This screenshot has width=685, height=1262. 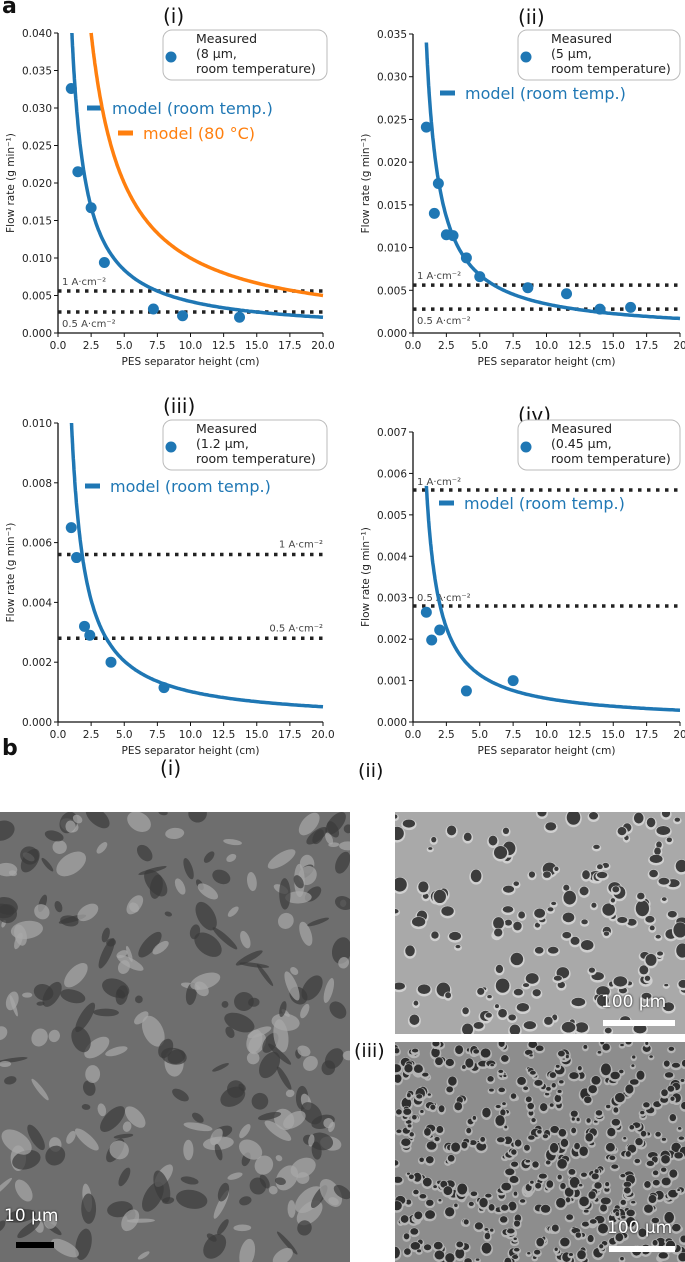 I want to click on model-legend-label: model (room temp.), so click(x=545, y=93).